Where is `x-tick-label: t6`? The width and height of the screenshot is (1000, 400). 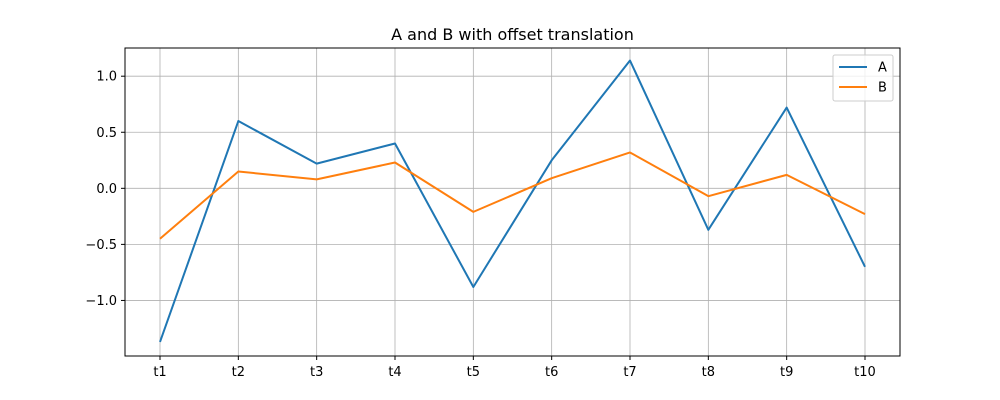
x-tick-label: t6 is located at coordinates (551, 372).